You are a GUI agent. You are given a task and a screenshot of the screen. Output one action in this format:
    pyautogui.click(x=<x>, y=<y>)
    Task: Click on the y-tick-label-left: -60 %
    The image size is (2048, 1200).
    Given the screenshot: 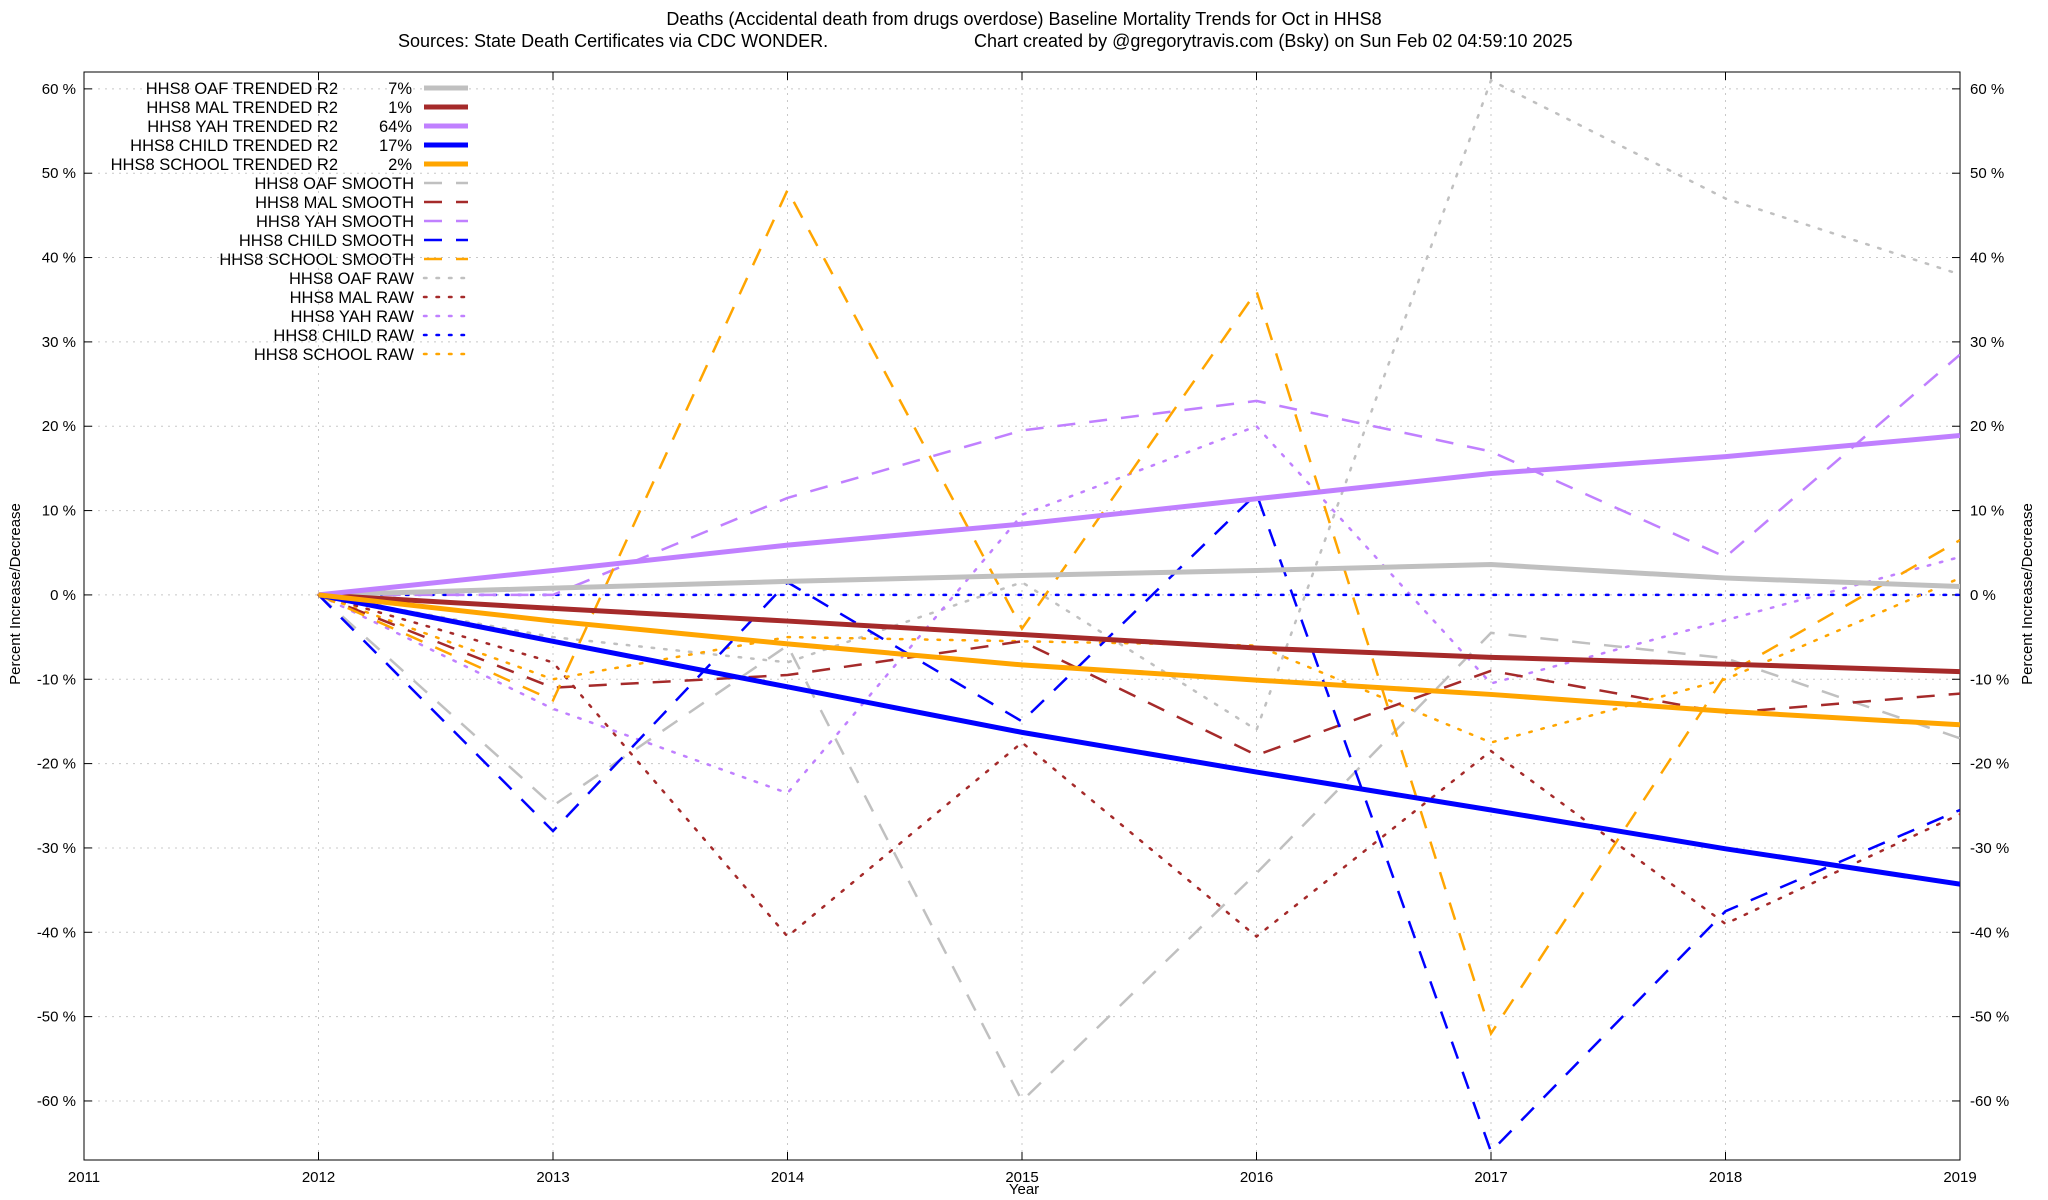 What is the action you would take?
    pyautogui.click(x=56, y=1101)
    